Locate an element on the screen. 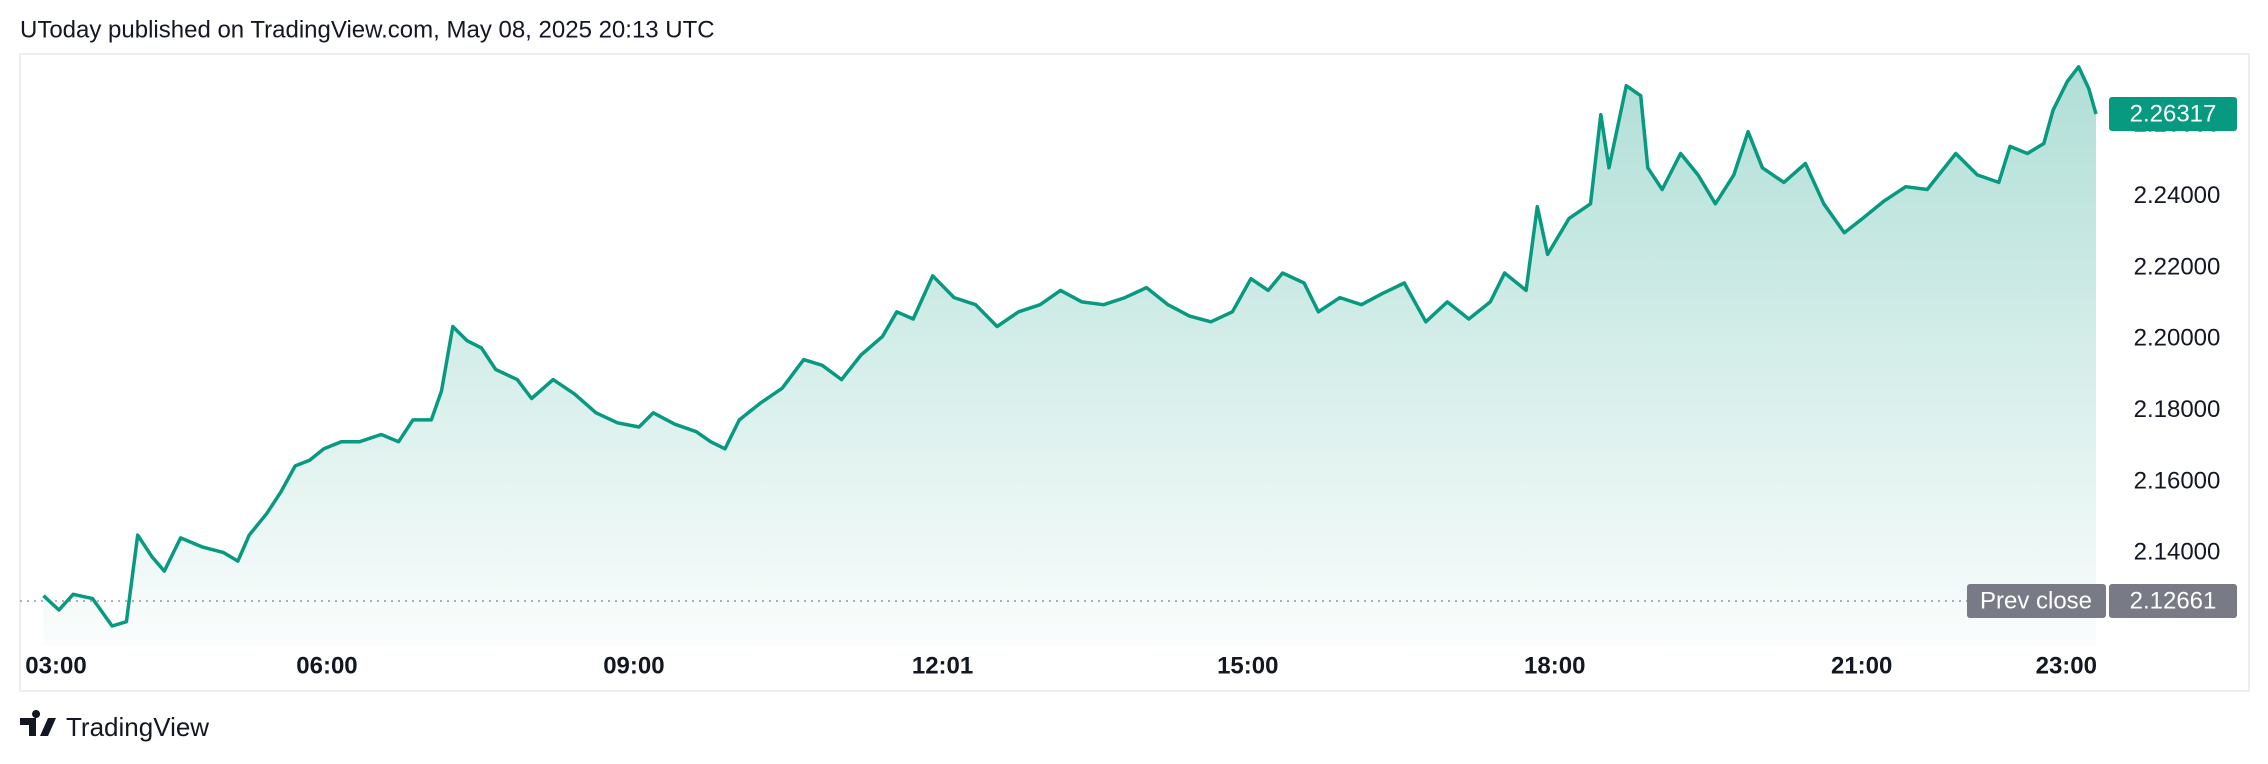 This screenshot has width=2268, height=764. y-tick-label: 2.22000 is located at coordinates (2177, 266).